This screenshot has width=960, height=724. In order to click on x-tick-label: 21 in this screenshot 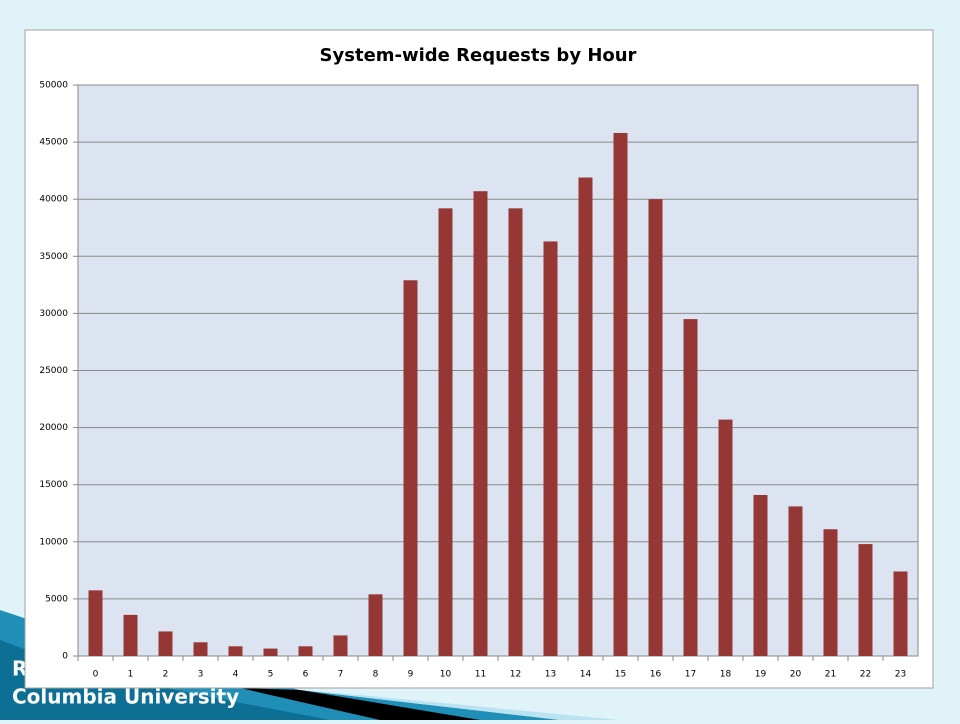, I will do `click(830, 675)`.